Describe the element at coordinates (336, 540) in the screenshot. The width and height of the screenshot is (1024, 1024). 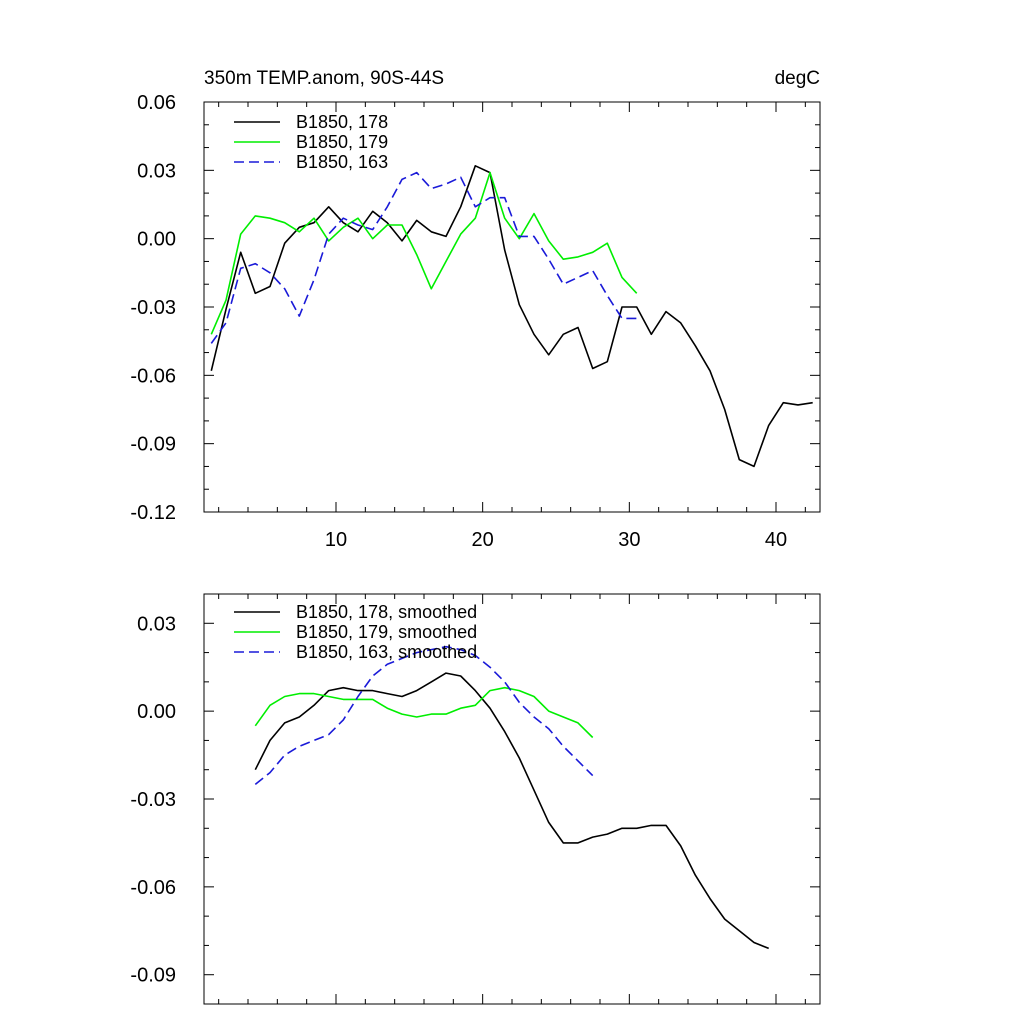
I see `x-tick-label: 10` at that location.